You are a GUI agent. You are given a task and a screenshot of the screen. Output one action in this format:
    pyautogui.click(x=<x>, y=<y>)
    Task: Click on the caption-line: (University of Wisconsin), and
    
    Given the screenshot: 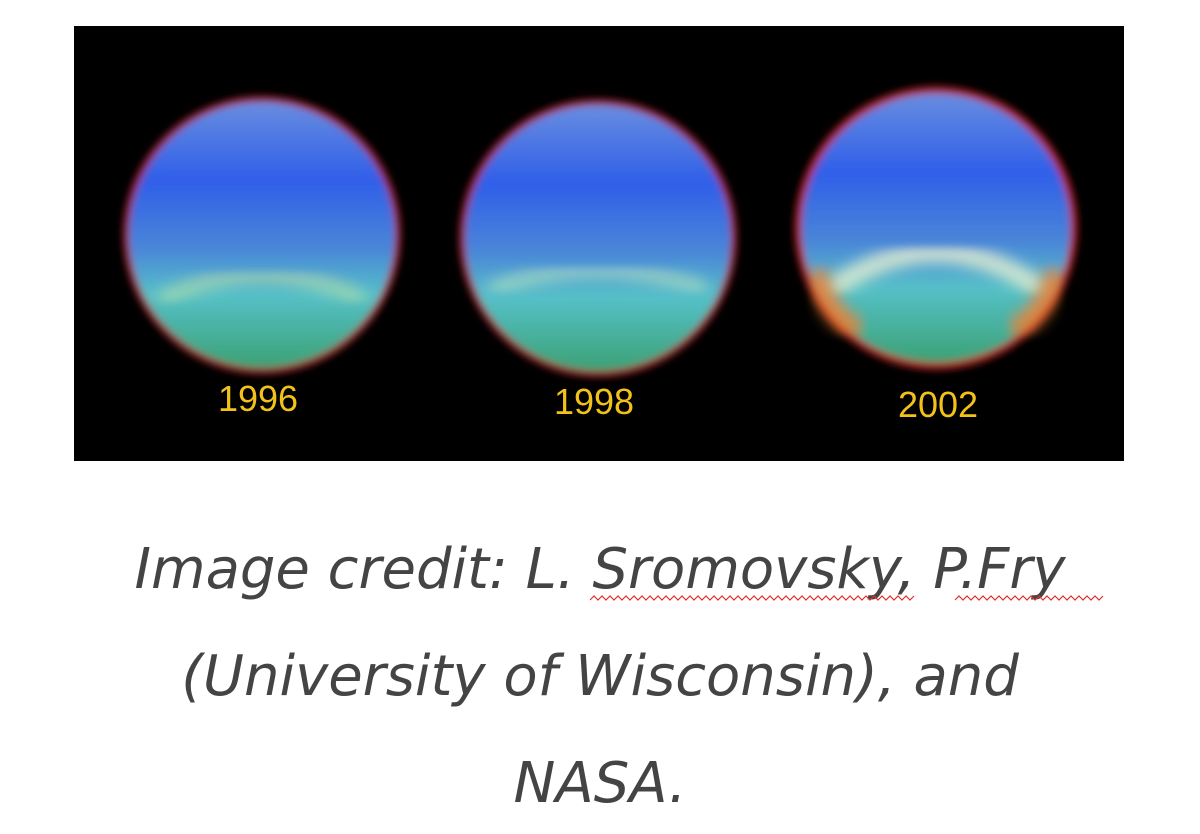 What is the action you would take?
    pyautogui.click(x=600, y=676)
    